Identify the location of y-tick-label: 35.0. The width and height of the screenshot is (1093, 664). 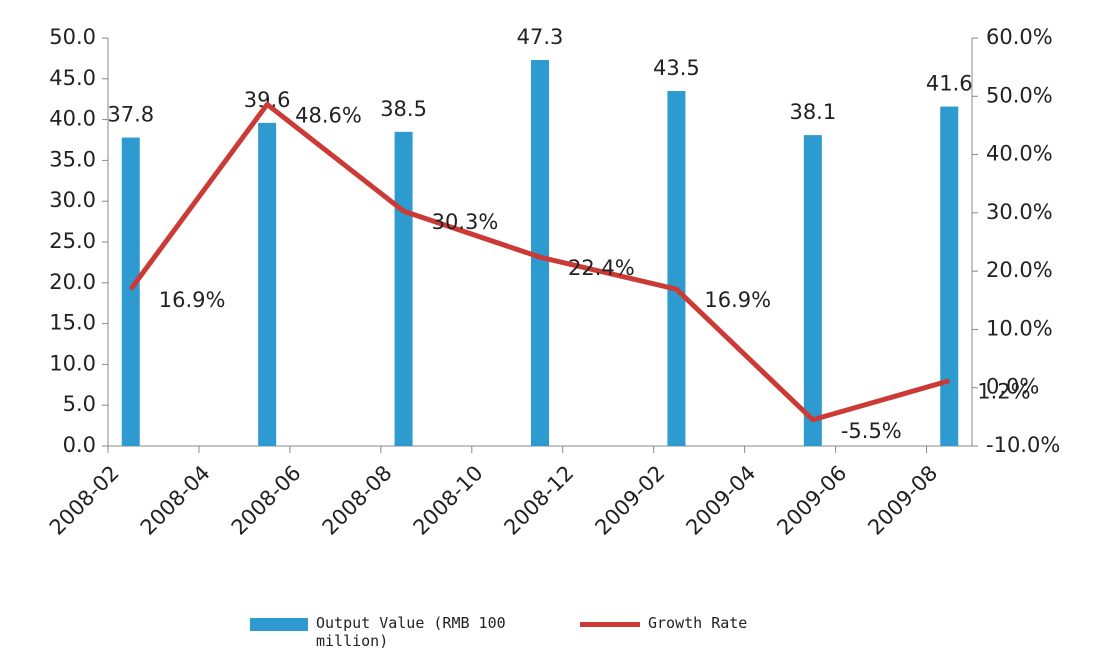
(72, 159).